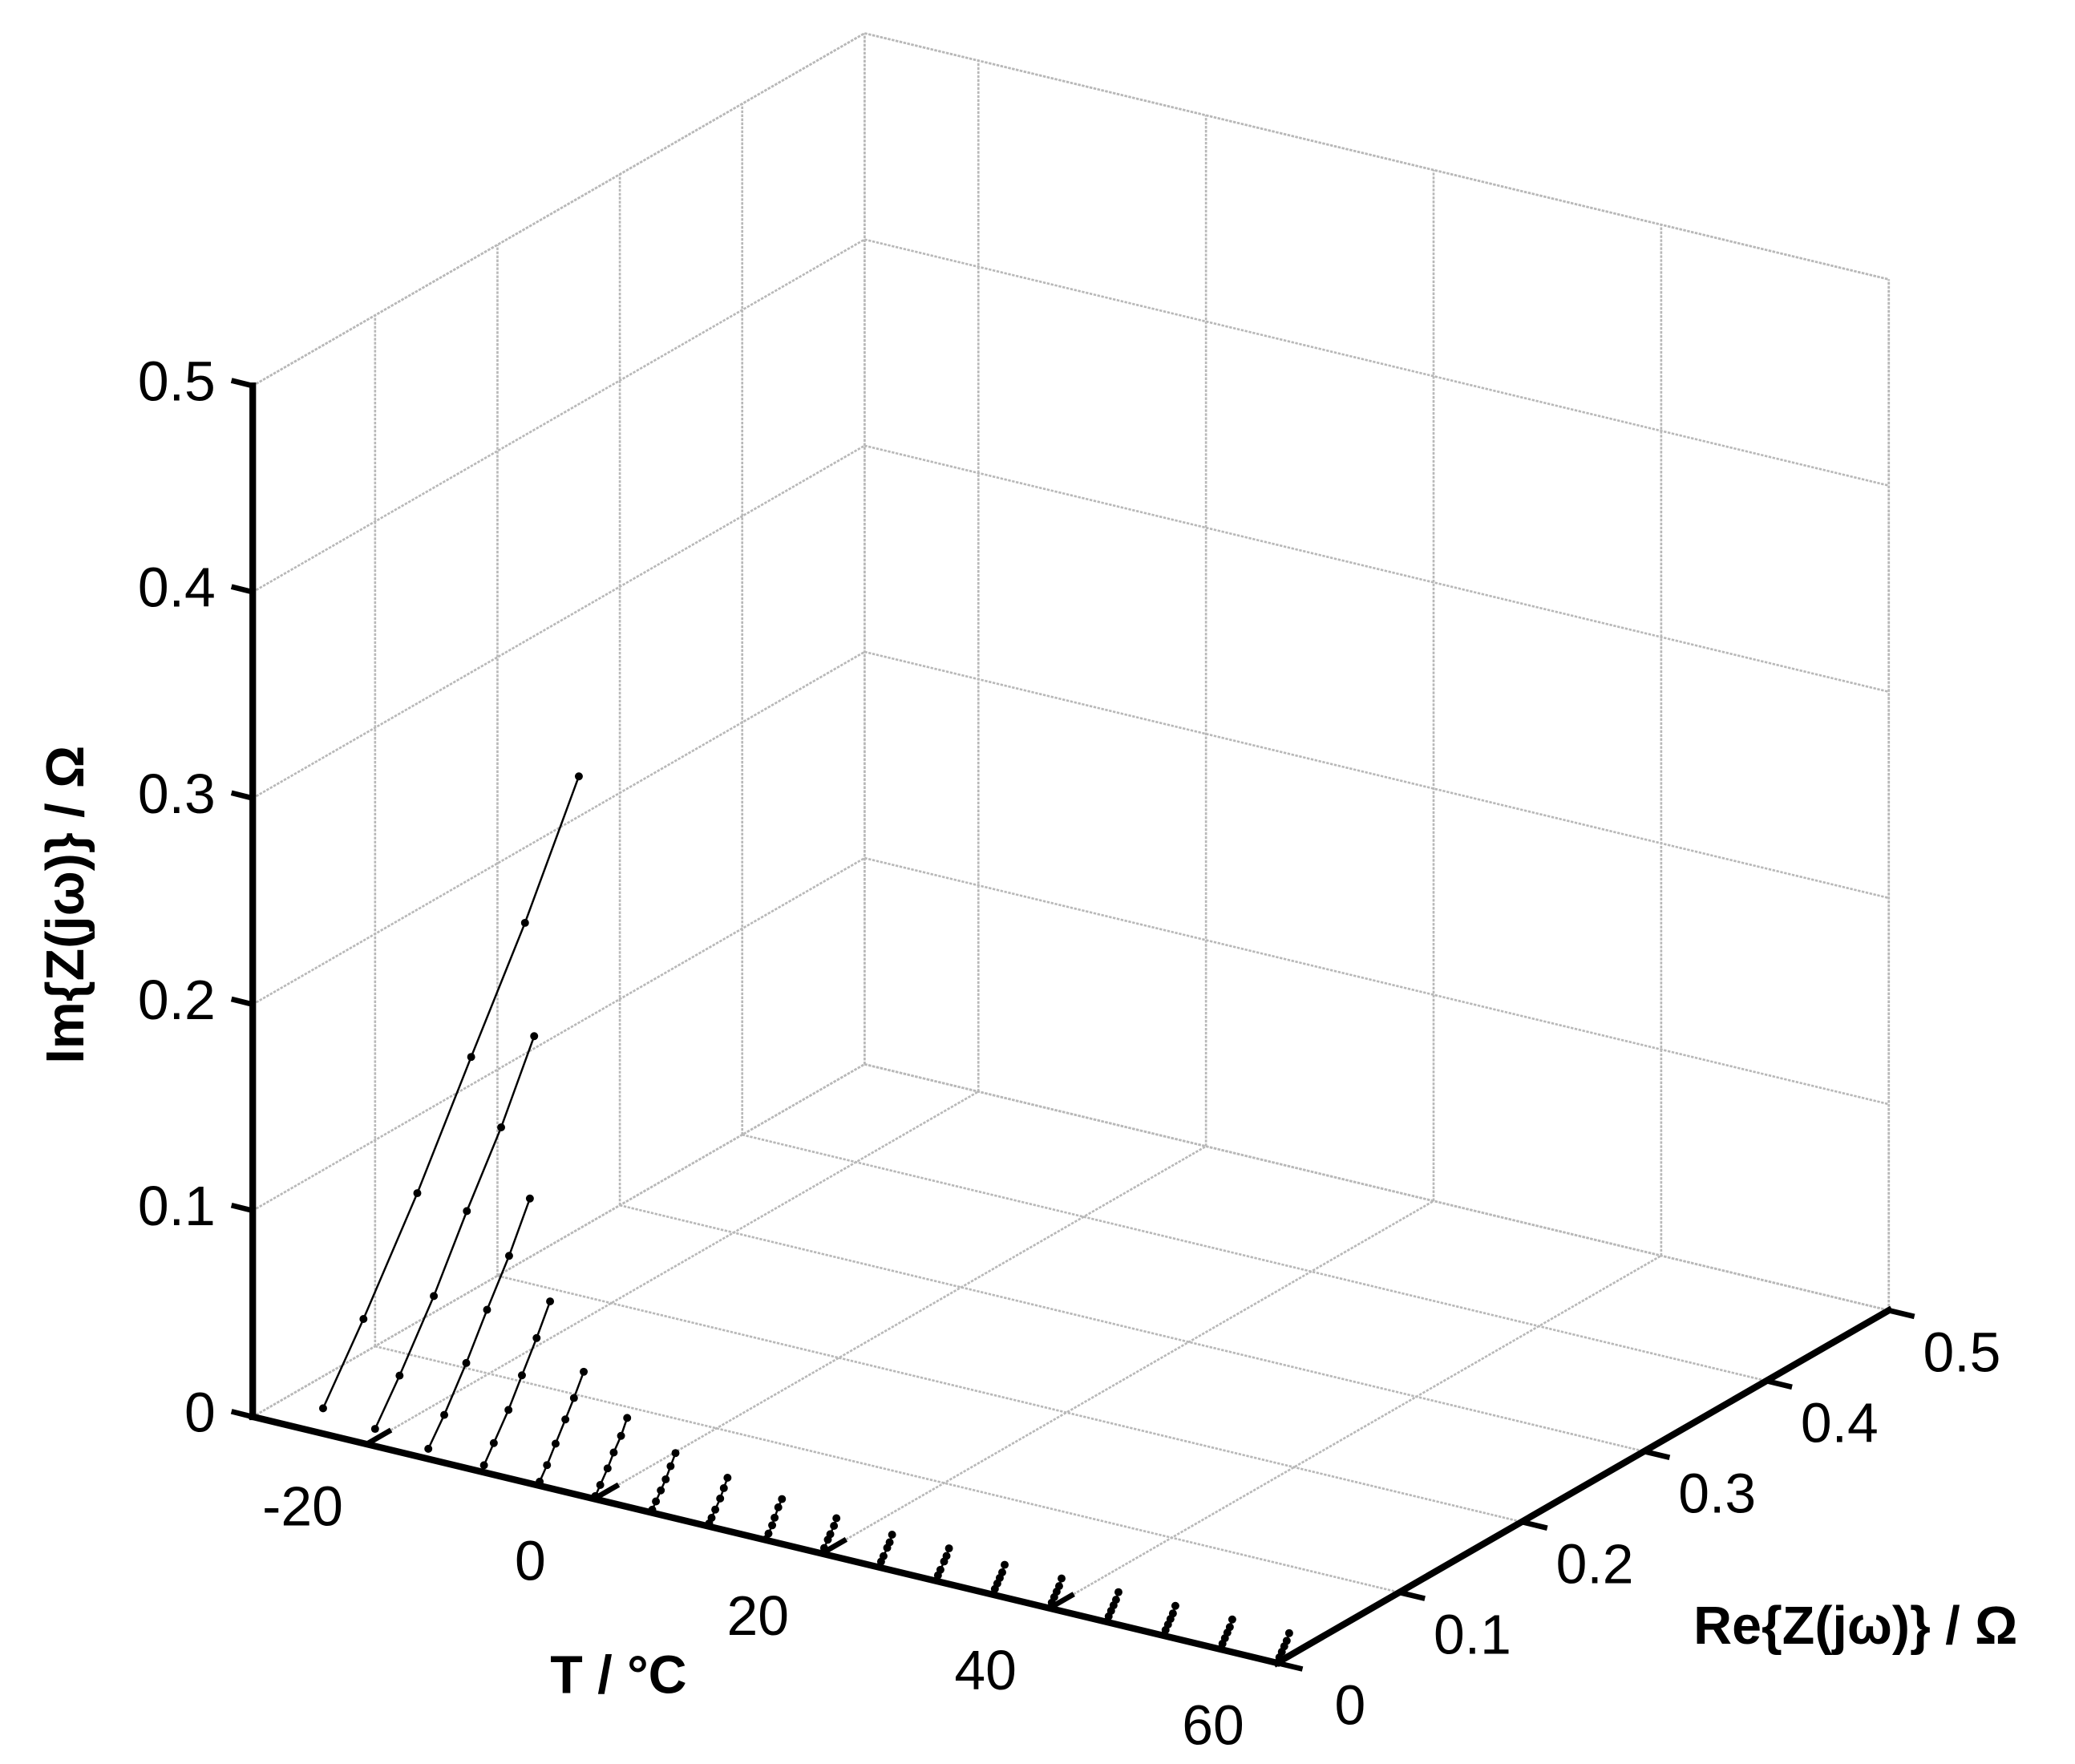 The image size is (2075, 1764). I want to click on z-tick-label: 0.1, so click(177, 1206).